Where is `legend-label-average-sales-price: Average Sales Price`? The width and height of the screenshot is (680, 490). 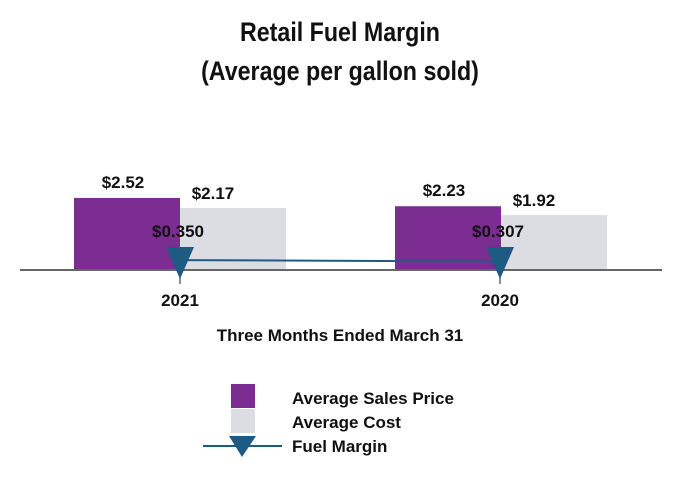 legend-label-average-sales-price: Average Sales Price is located at coordinates (373, 398).